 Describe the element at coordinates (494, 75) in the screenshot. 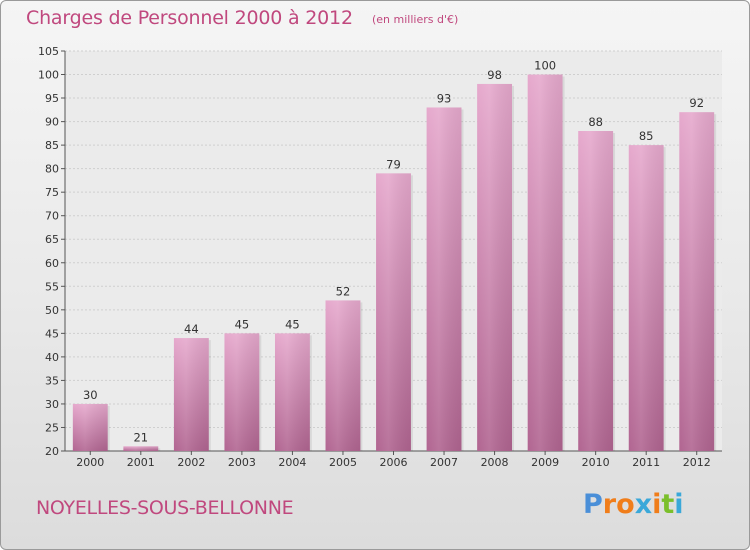

I see `data-label: 98` at that location.